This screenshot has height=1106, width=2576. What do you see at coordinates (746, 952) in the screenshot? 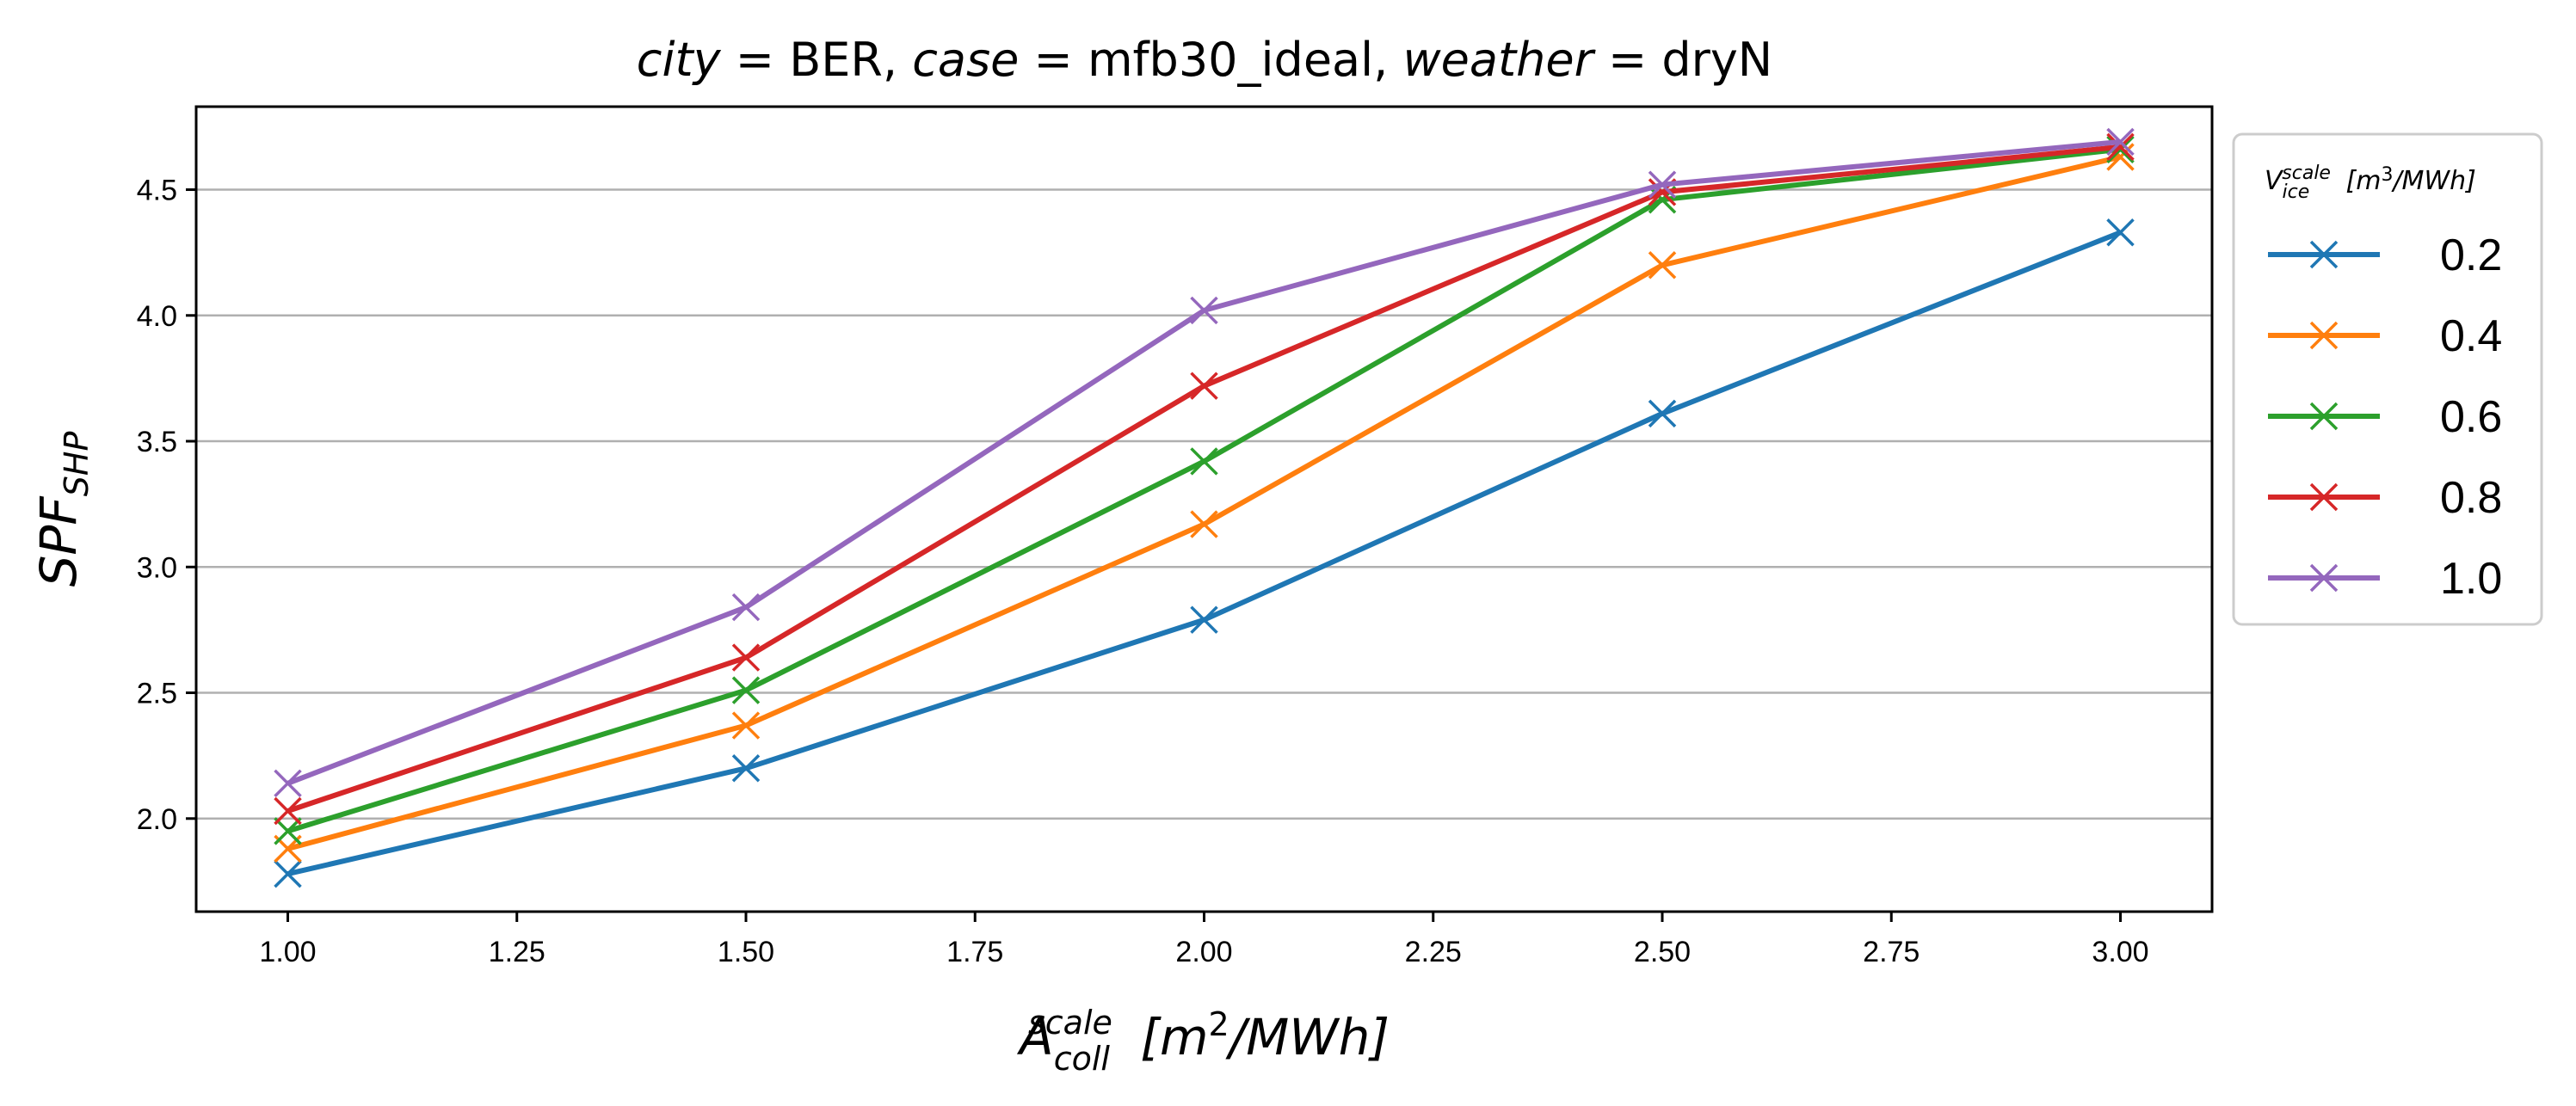
I see `x-tick-label: 1.50` at bounding box center [746, 952].